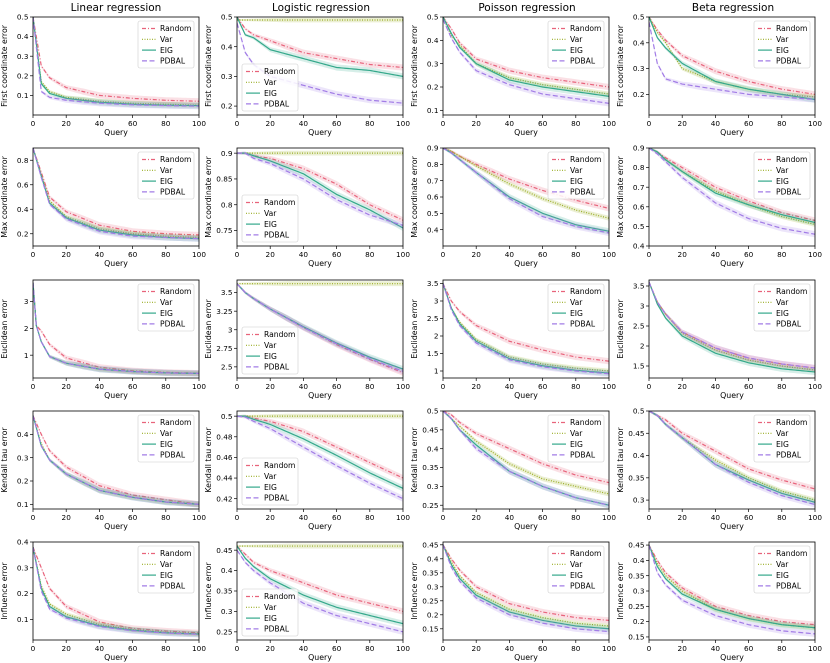 The height and width of the screenshot is (663, 830). What do you see at coordinates (227, 611) in the screenshot?
I see `y-tick-label: 0.3` at bounding box center [227, 611].